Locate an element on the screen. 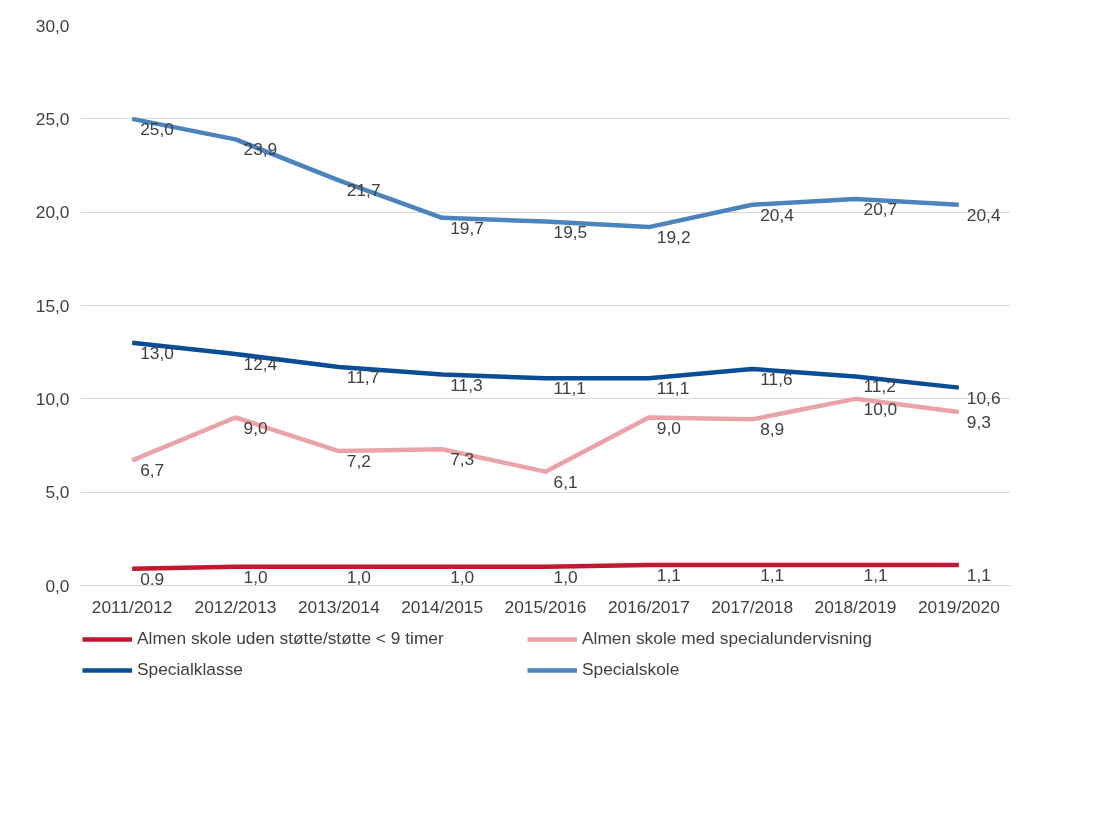  y-tick-label: 30,0 is located at coordinates (52, 25).